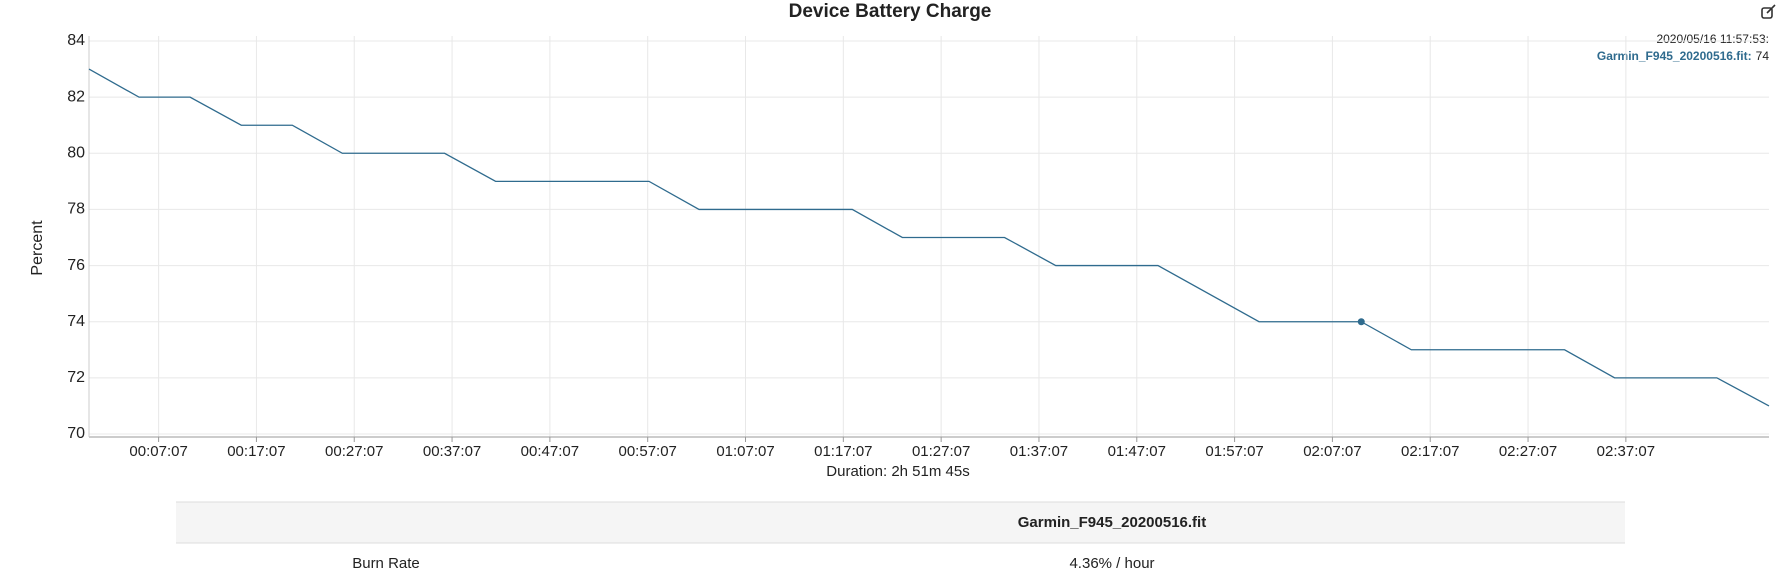 This screenshot has width=1781, height=577. Describe the element at coordinates (76, 265) in the screenshot. I see `y-tick-label: 76` at that location.